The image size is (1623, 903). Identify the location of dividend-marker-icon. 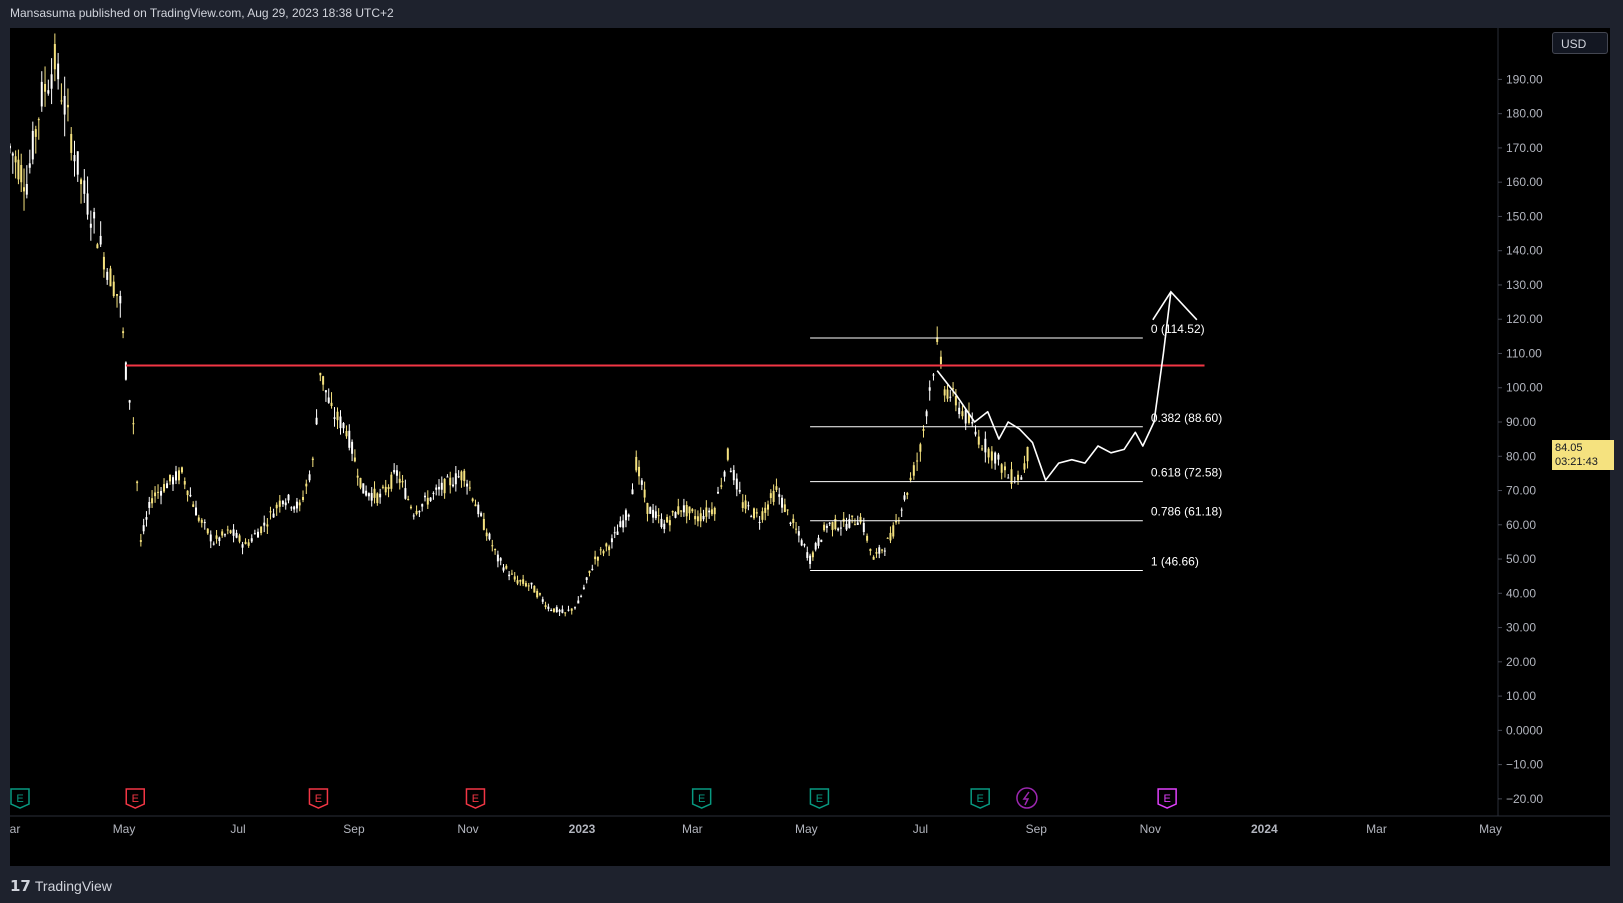
(1027, 798).